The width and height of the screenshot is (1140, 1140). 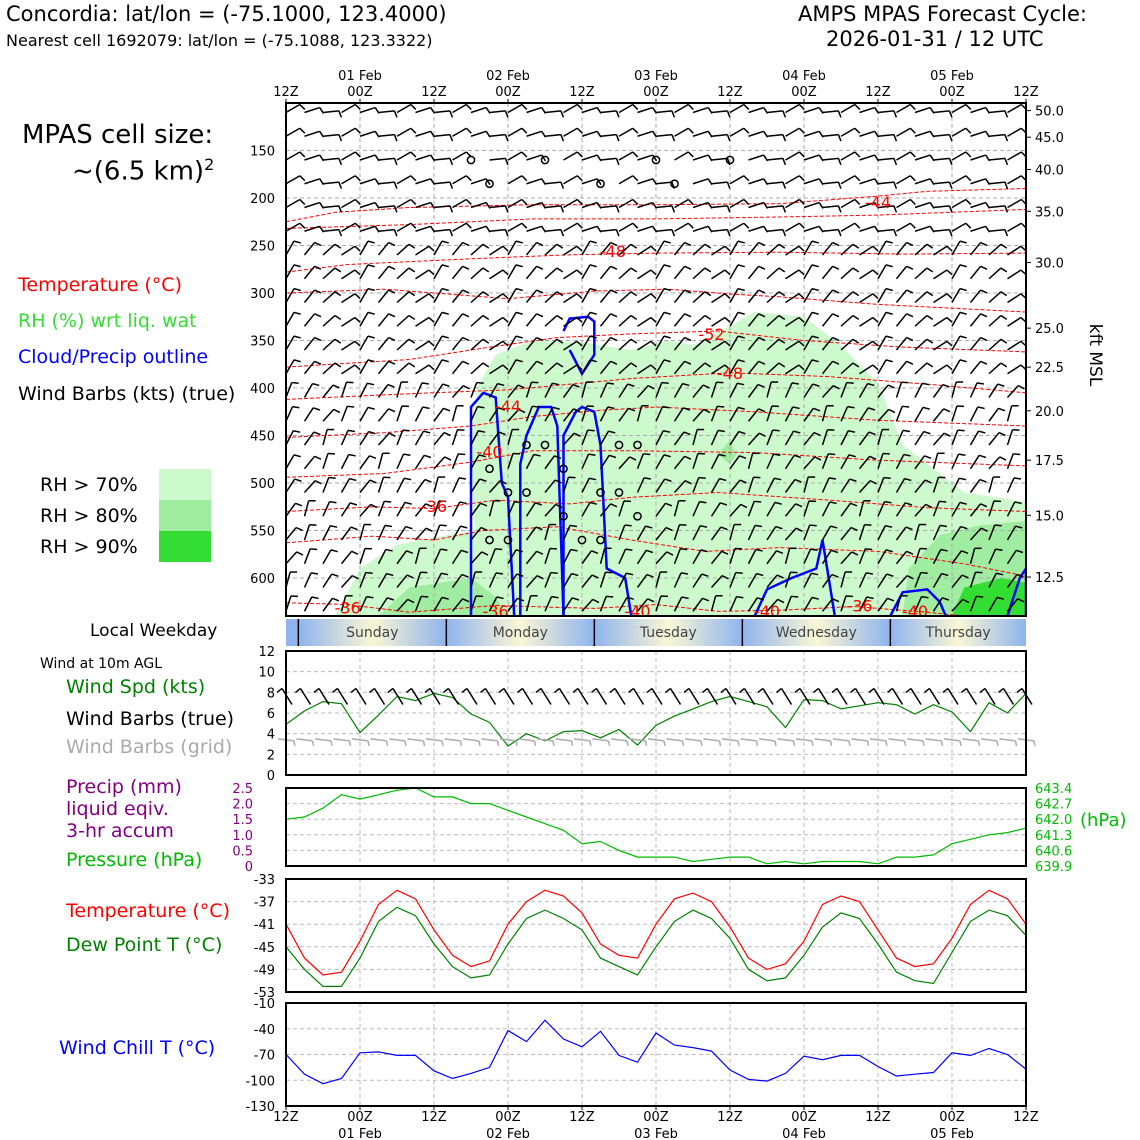 I want to click on temperature-tick-label: -49, so click(x=264, y=970).